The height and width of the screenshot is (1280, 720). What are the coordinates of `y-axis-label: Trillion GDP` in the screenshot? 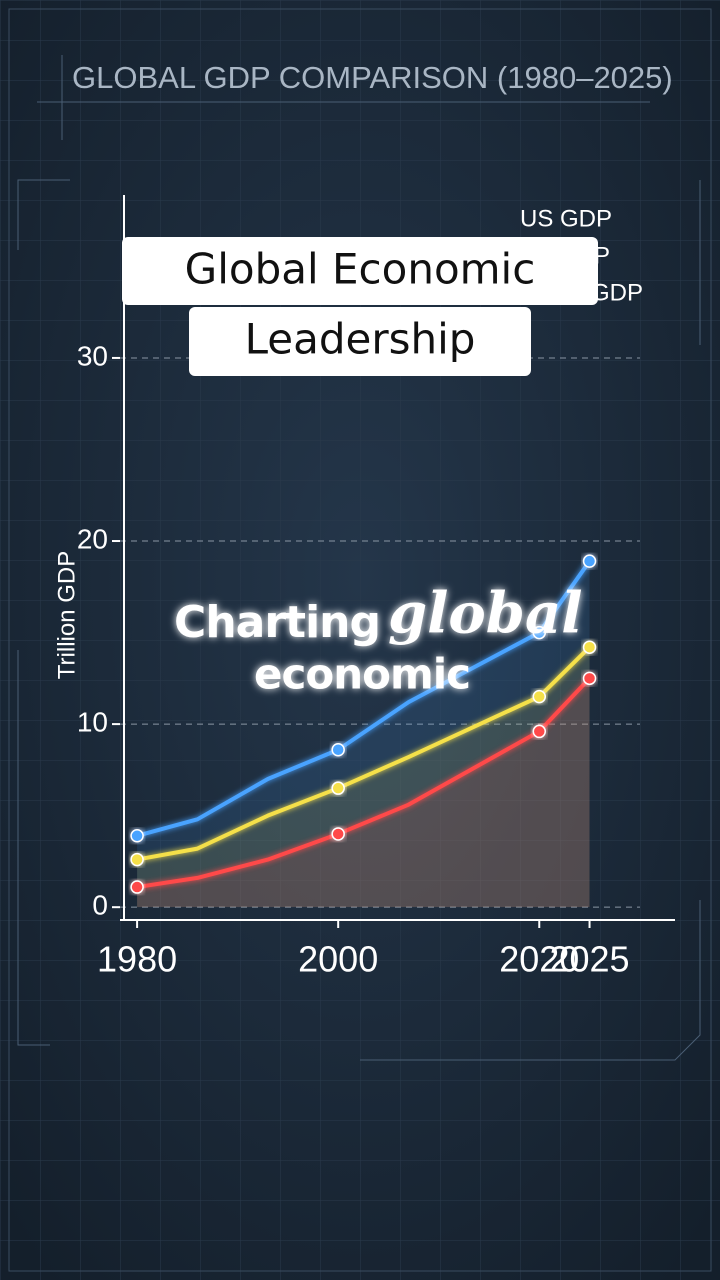 It's located at (66, 615).